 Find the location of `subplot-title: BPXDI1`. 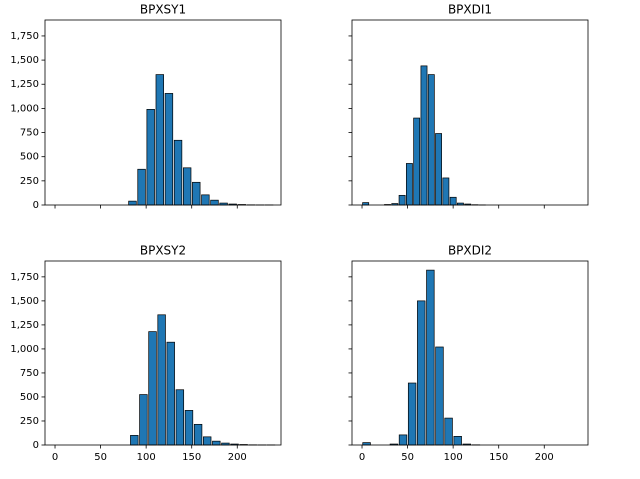

subplot-title: BPXDI1 is located at coordinates (470, 10).